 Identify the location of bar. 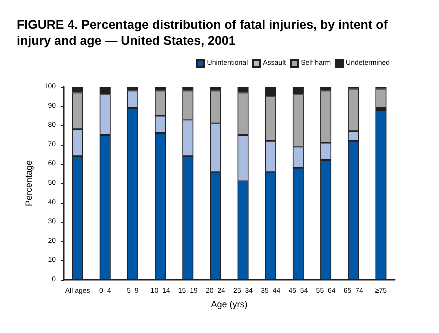
(381, 98).